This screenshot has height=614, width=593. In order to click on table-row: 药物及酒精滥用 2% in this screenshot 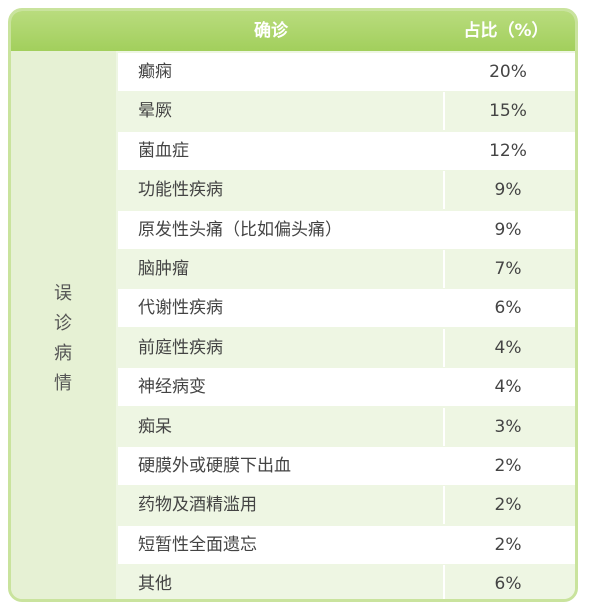, I will do `click(346, 505)`.